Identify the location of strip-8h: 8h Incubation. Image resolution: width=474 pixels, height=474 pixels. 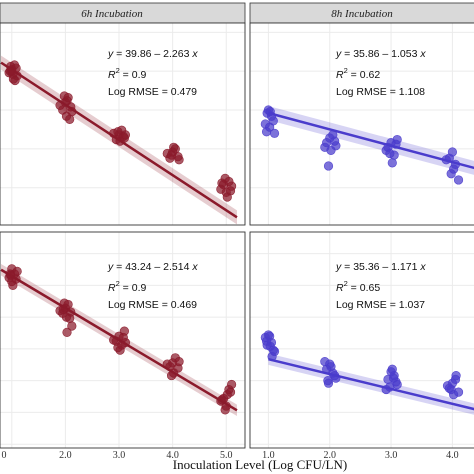
(361, 13).